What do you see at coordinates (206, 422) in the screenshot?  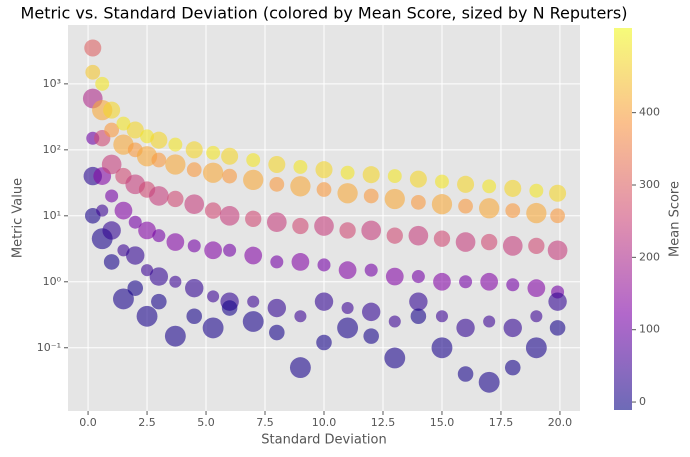 I see `x-tick-label: 5.0` at bounding box center [206, 422].